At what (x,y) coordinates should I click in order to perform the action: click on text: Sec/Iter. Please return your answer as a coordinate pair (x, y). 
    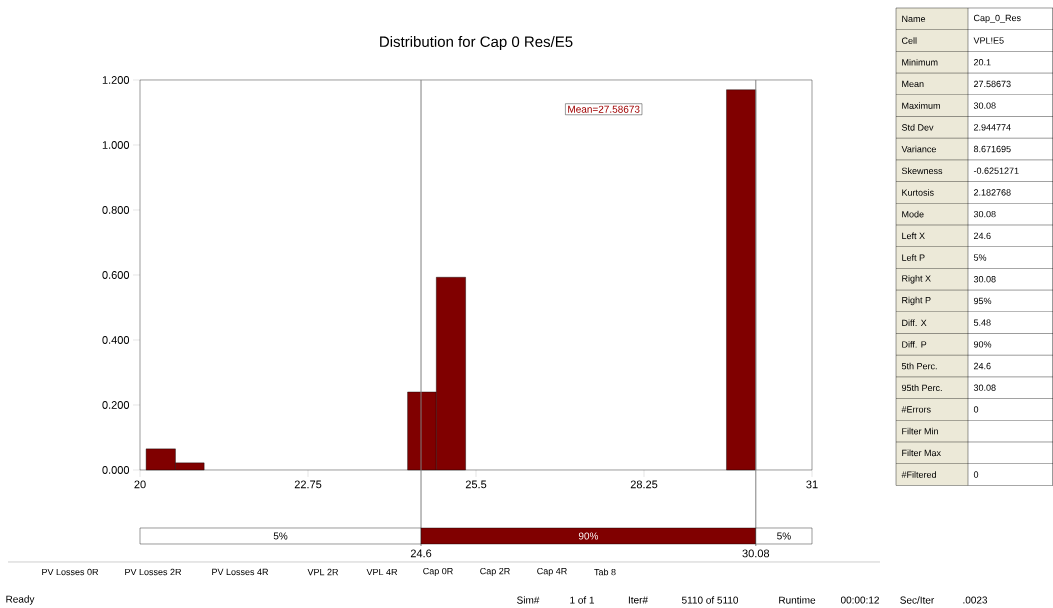
    Looking at the image, I should click on (917, 600).